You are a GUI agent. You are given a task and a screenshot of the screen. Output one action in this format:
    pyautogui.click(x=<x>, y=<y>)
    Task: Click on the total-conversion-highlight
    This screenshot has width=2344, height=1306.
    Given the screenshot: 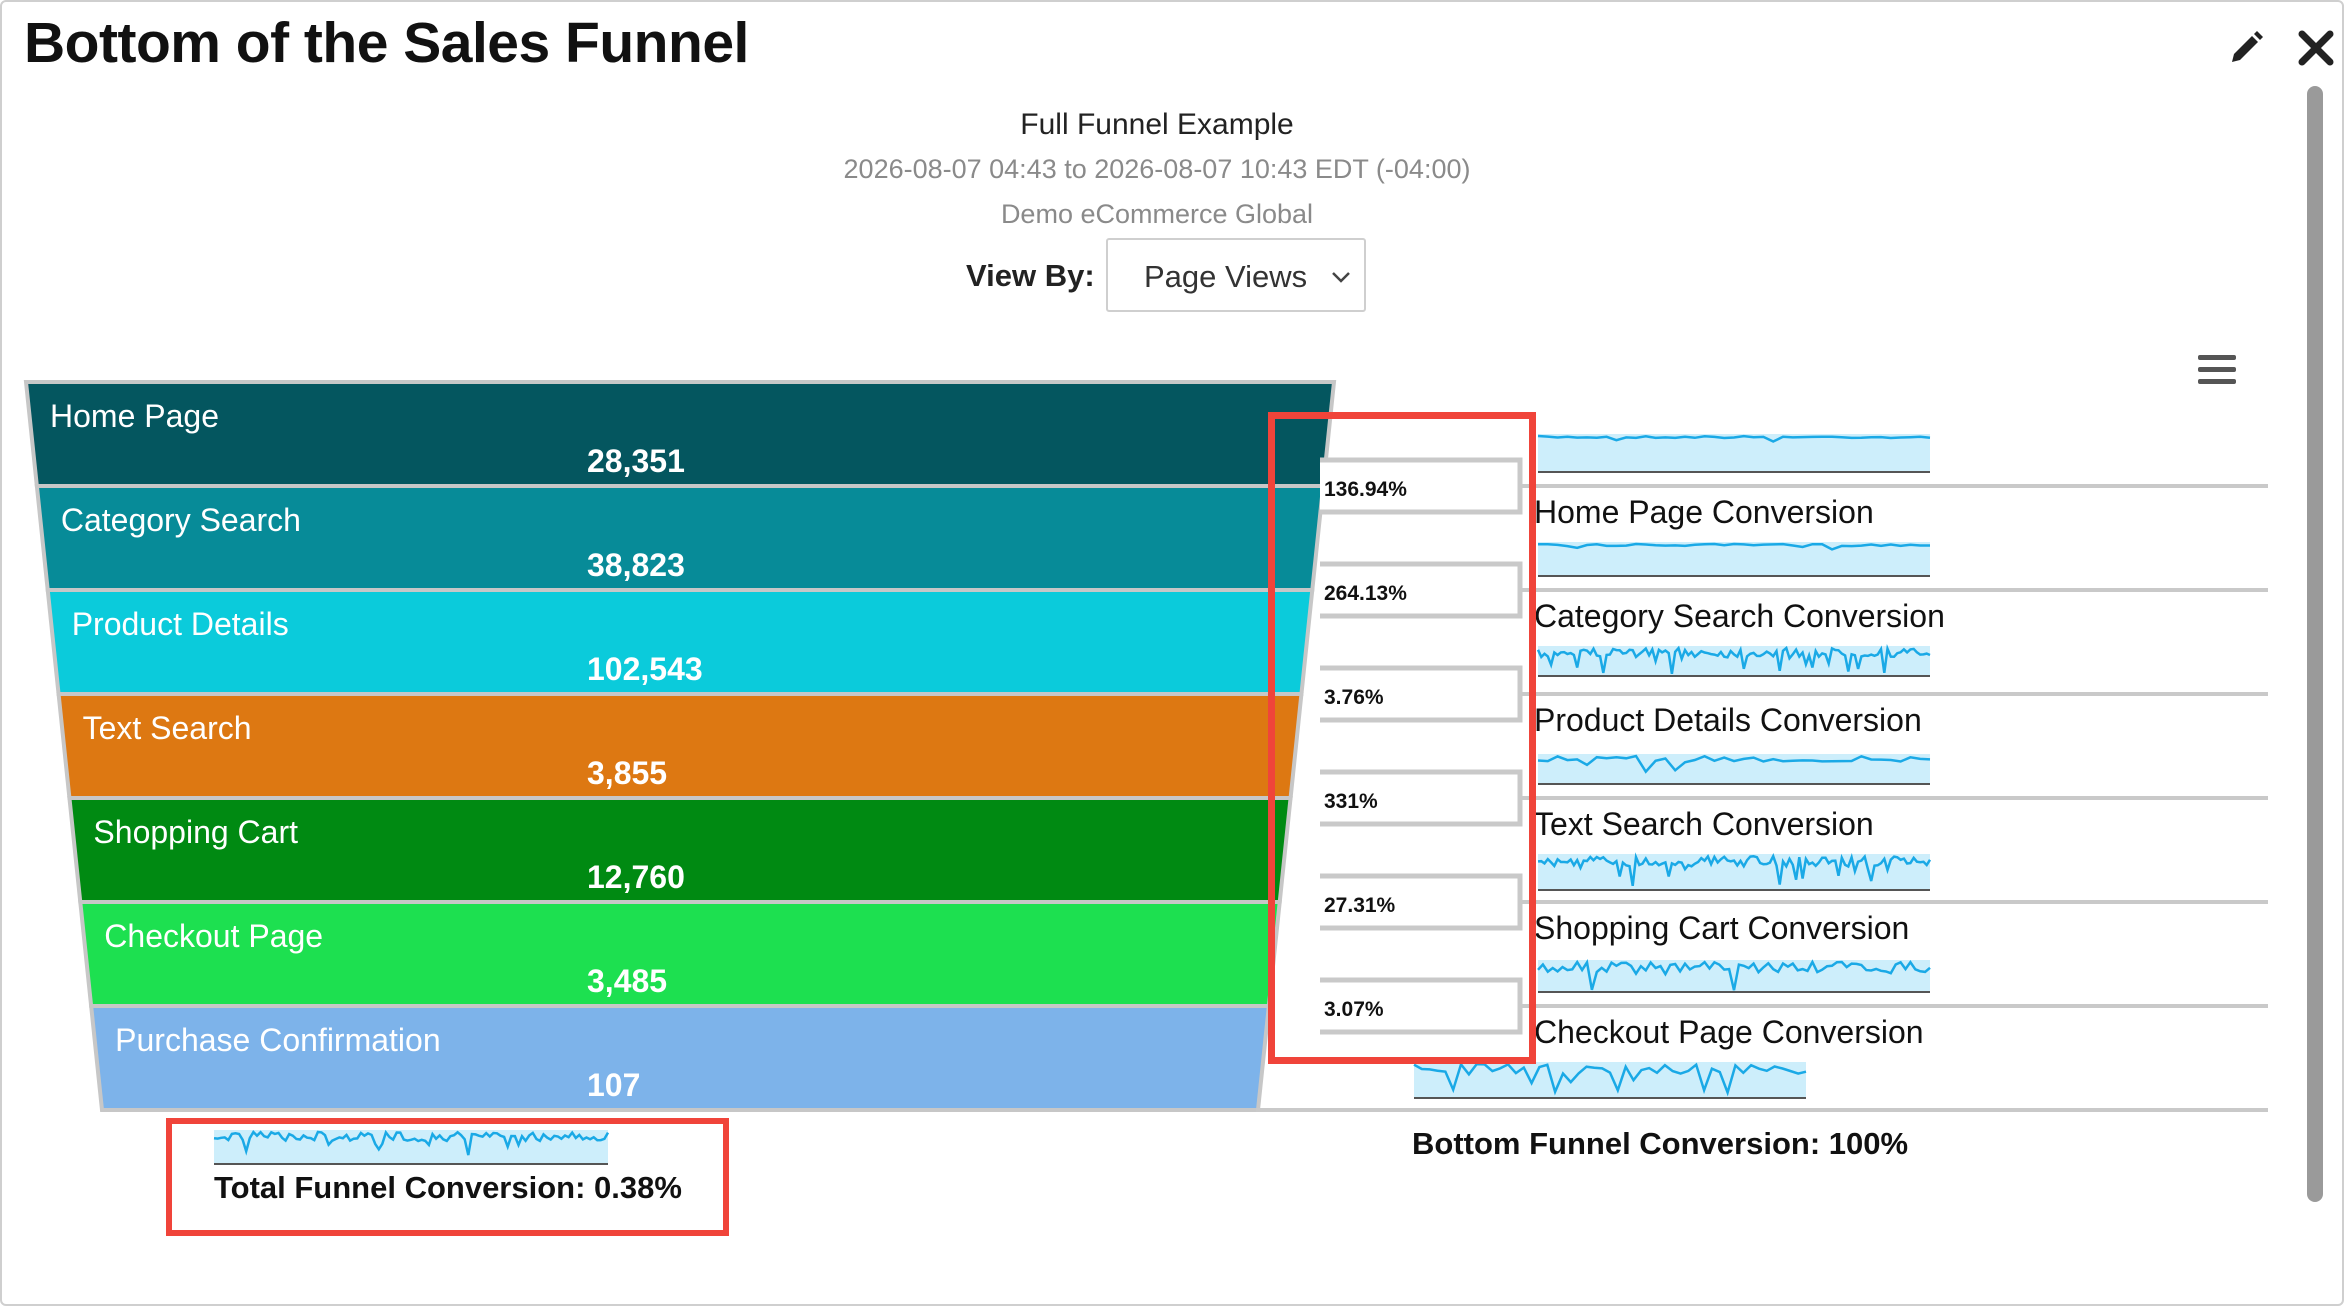 What is the action you would take?
    pyautogui.click(x=447, y=1177)
    